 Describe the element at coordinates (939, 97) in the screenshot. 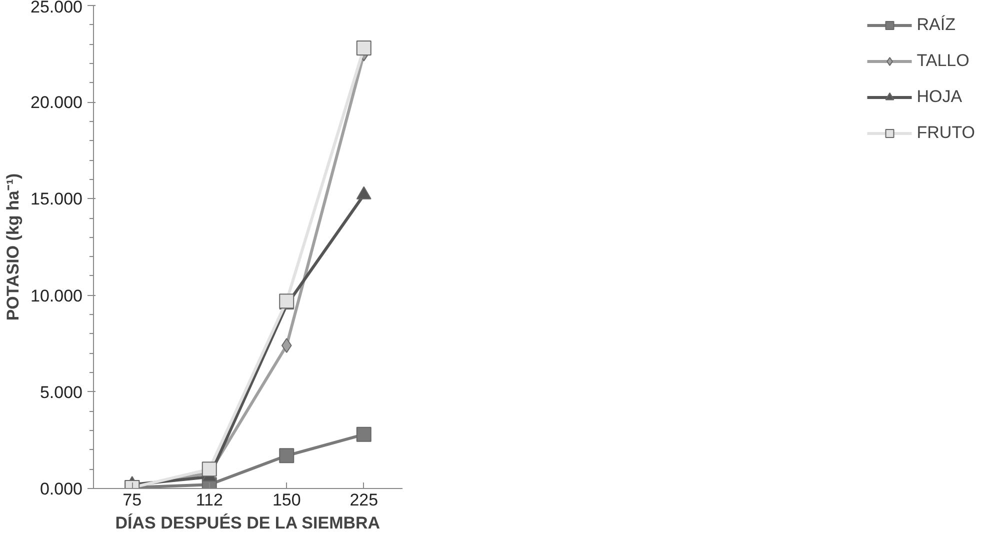

I see `legend-label: HOJA` at that location.